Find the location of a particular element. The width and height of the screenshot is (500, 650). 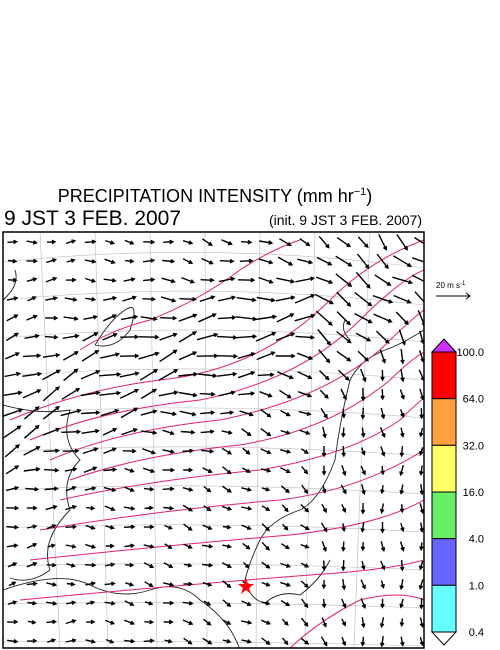

colorbar-label: 64.0 is located at coordinates (473, 400).